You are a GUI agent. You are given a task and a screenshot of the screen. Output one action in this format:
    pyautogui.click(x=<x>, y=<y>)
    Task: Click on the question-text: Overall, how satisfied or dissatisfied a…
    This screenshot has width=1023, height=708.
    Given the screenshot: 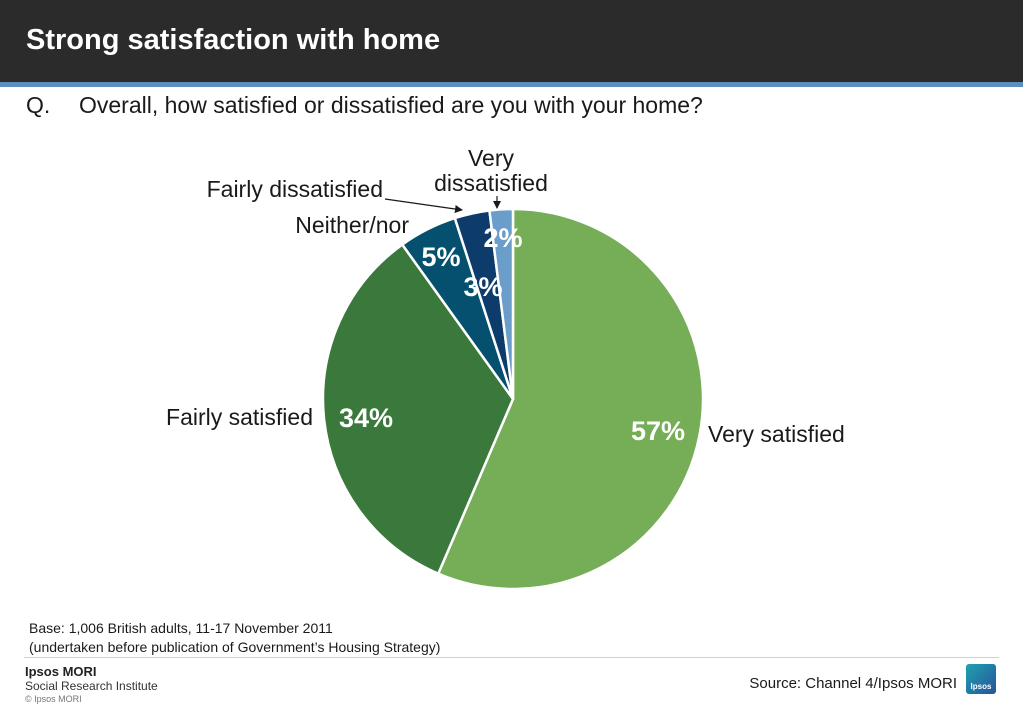 What is the action you would take?
    pyautogui.click(x=391, y=105)
    